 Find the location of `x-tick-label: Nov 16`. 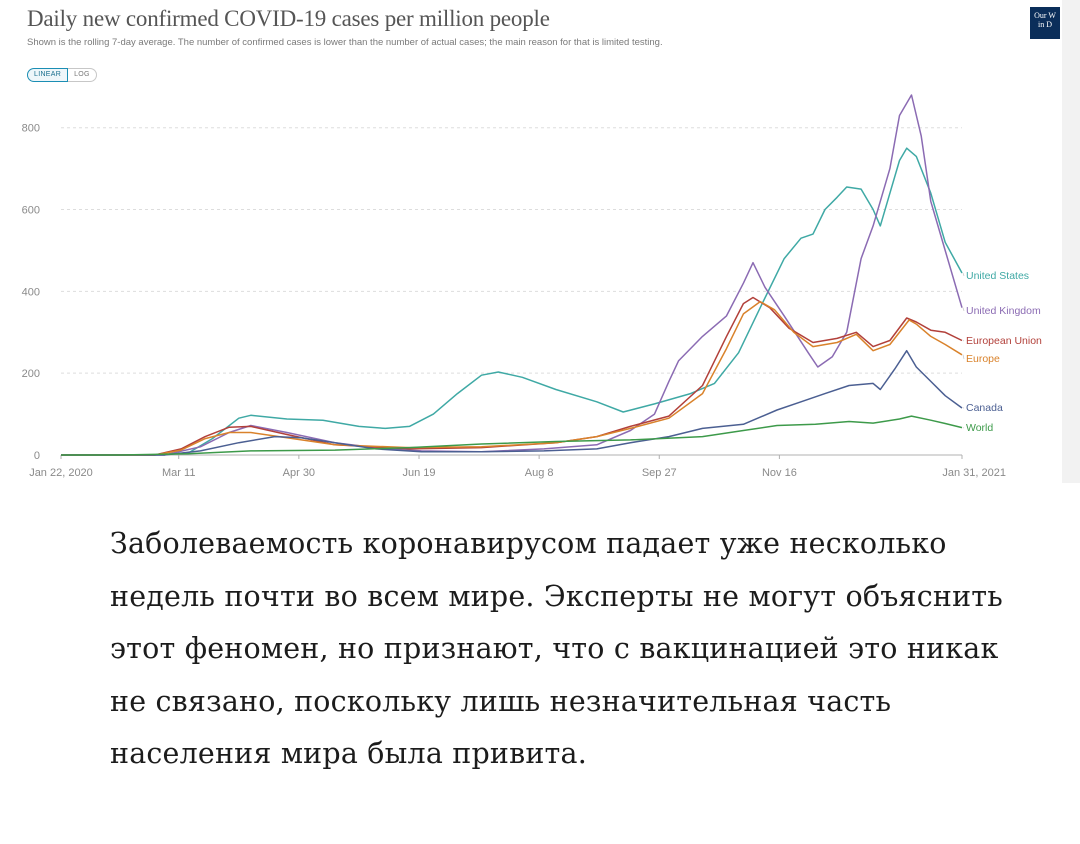

x-tick-label: Nov 16 is located at coordinates (779, 473).